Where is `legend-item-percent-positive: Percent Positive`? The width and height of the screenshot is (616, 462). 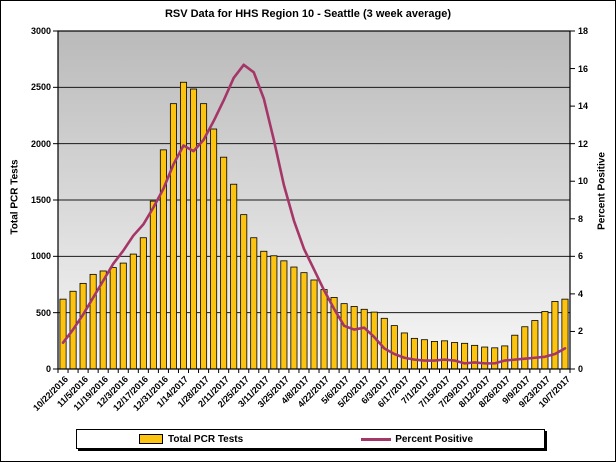
legend-item-percent-positive: Percent Positive is located at coordinates (417, 439).